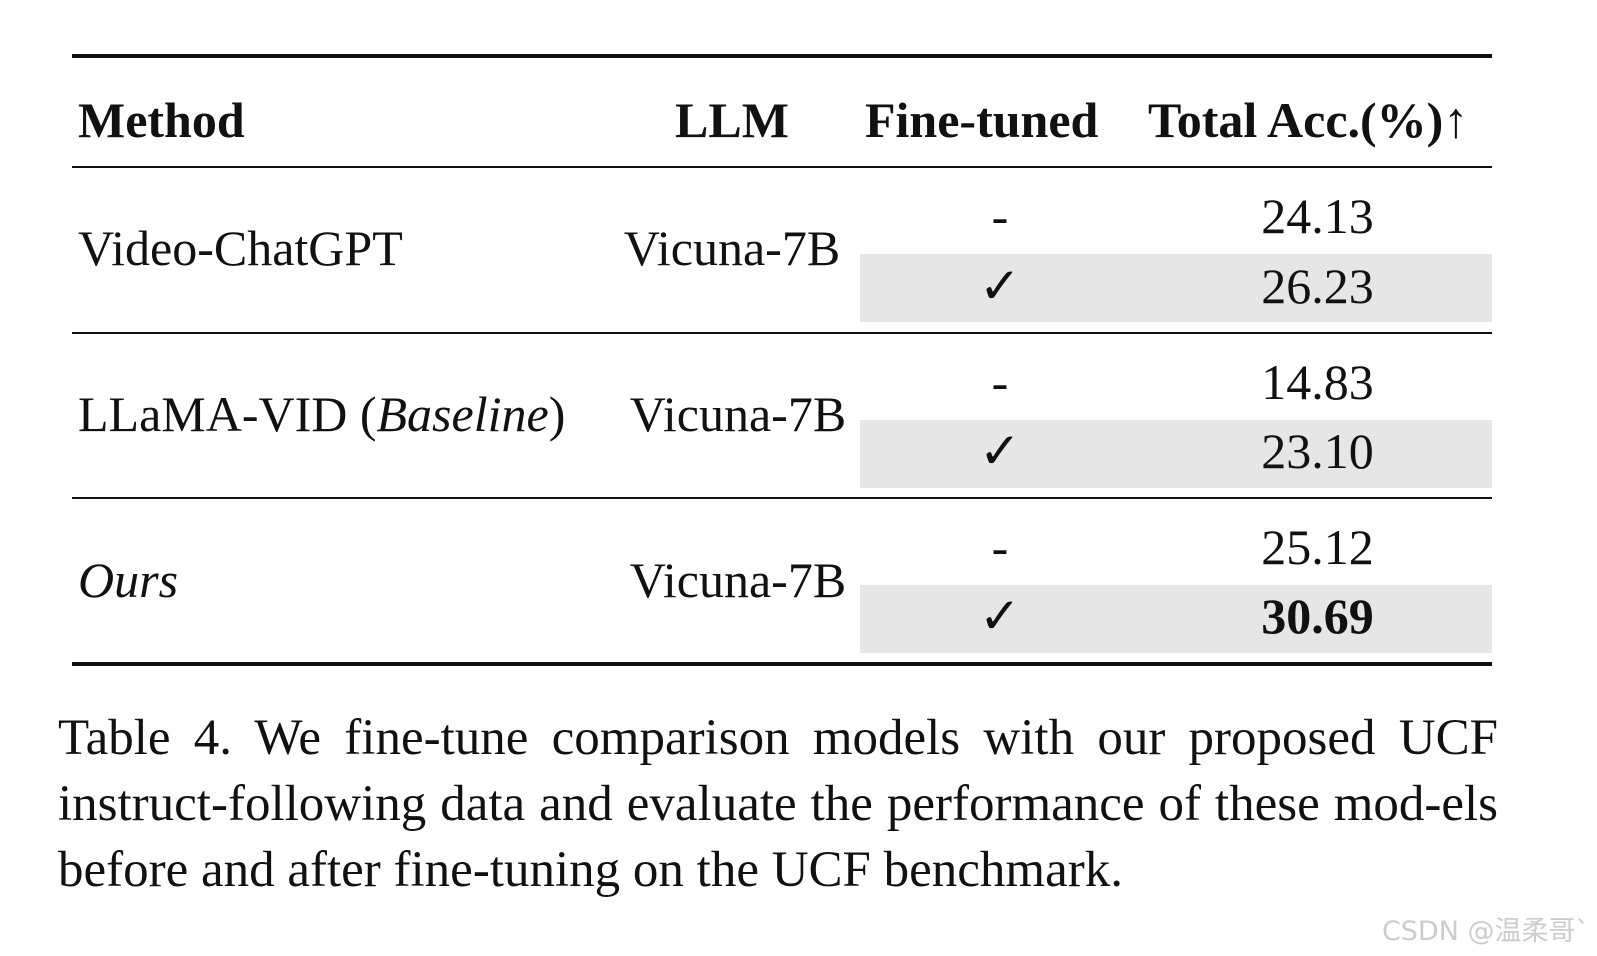 The width and height of the screenshot is (1597, 956). Describe the element at coordinates (161, 120) in the screenshot. I see `header-method: Method` at that location.